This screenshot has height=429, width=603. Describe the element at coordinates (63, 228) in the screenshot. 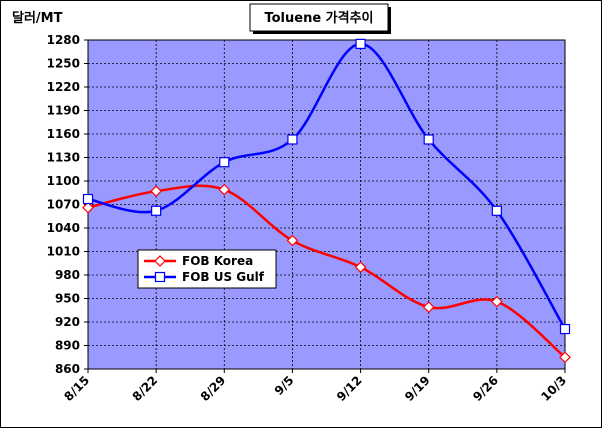

I see `y-tick-label: 1040` at that location.